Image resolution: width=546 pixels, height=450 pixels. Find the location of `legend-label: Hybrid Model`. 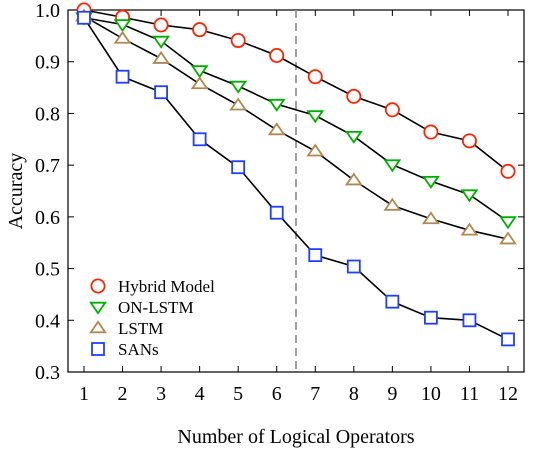

legend-label: Hybrid Model is located at coordinates (166, 286).